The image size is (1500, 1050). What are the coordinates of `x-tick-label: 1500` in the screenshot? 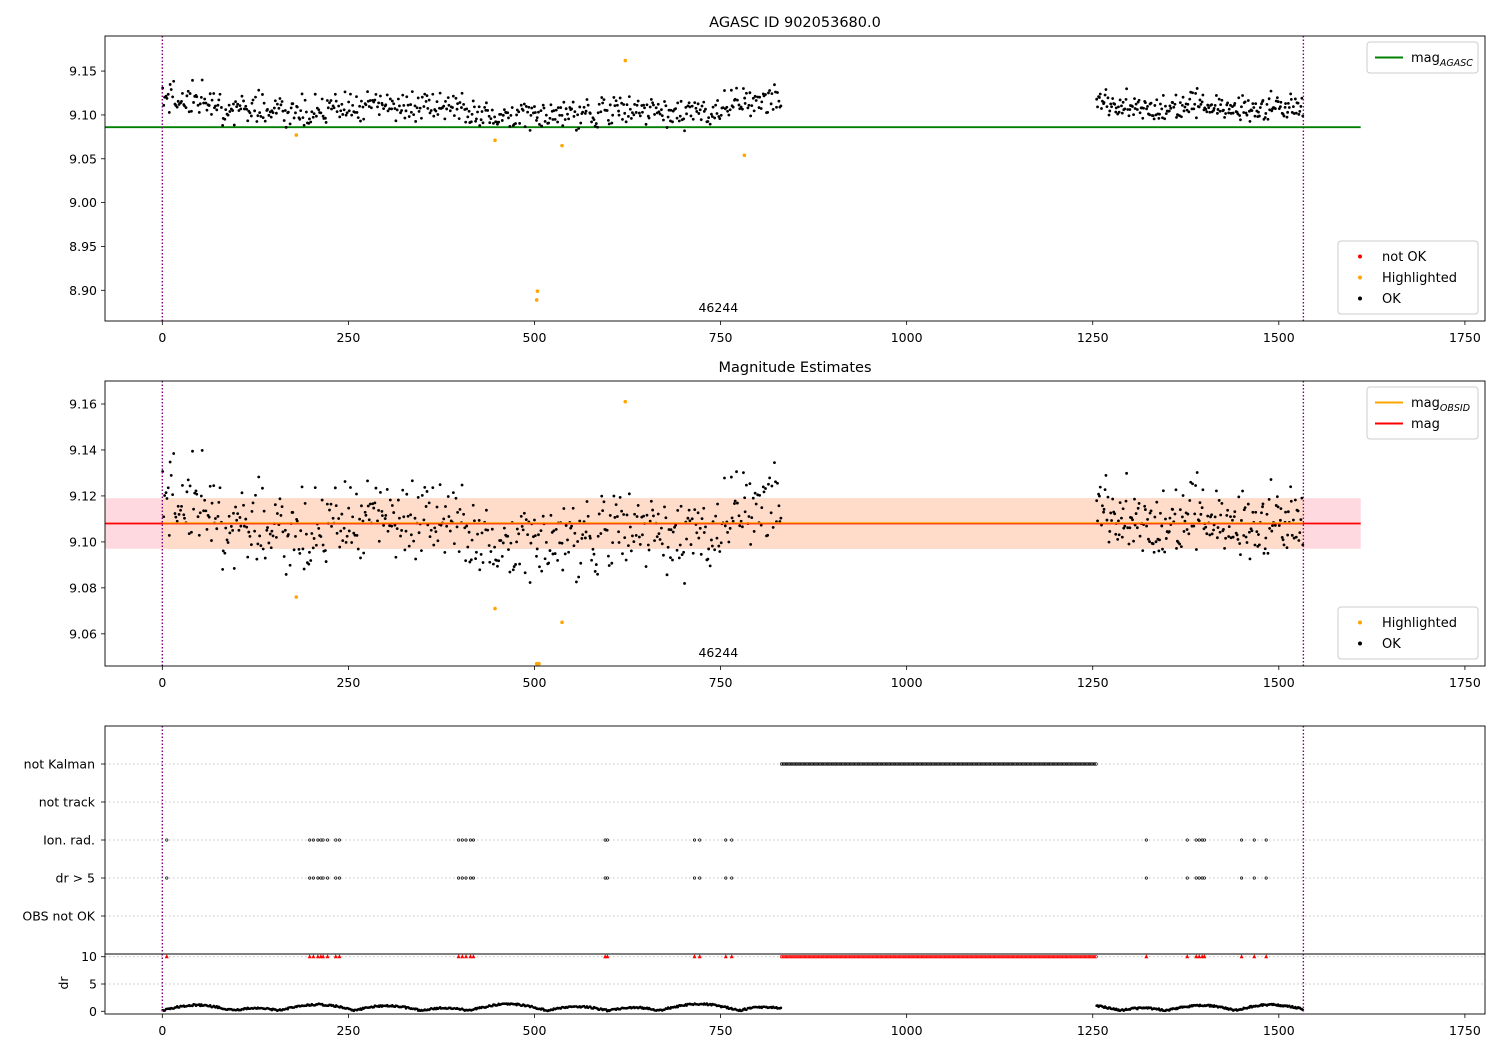 It's located at (1279, 682).